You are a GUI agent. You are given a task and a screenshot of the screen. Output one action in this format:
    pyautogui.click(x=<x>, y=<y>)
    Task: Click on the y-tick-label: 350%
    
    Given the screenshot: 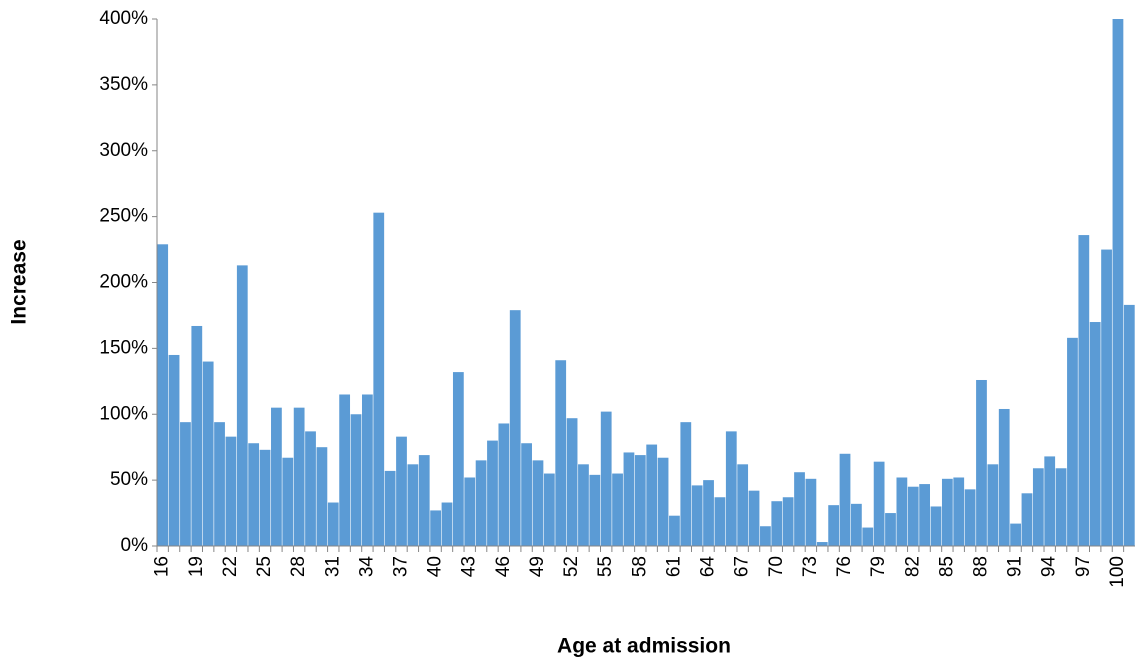 What is the action you would take?
    pyautogui.click(x=123, y=84)
    